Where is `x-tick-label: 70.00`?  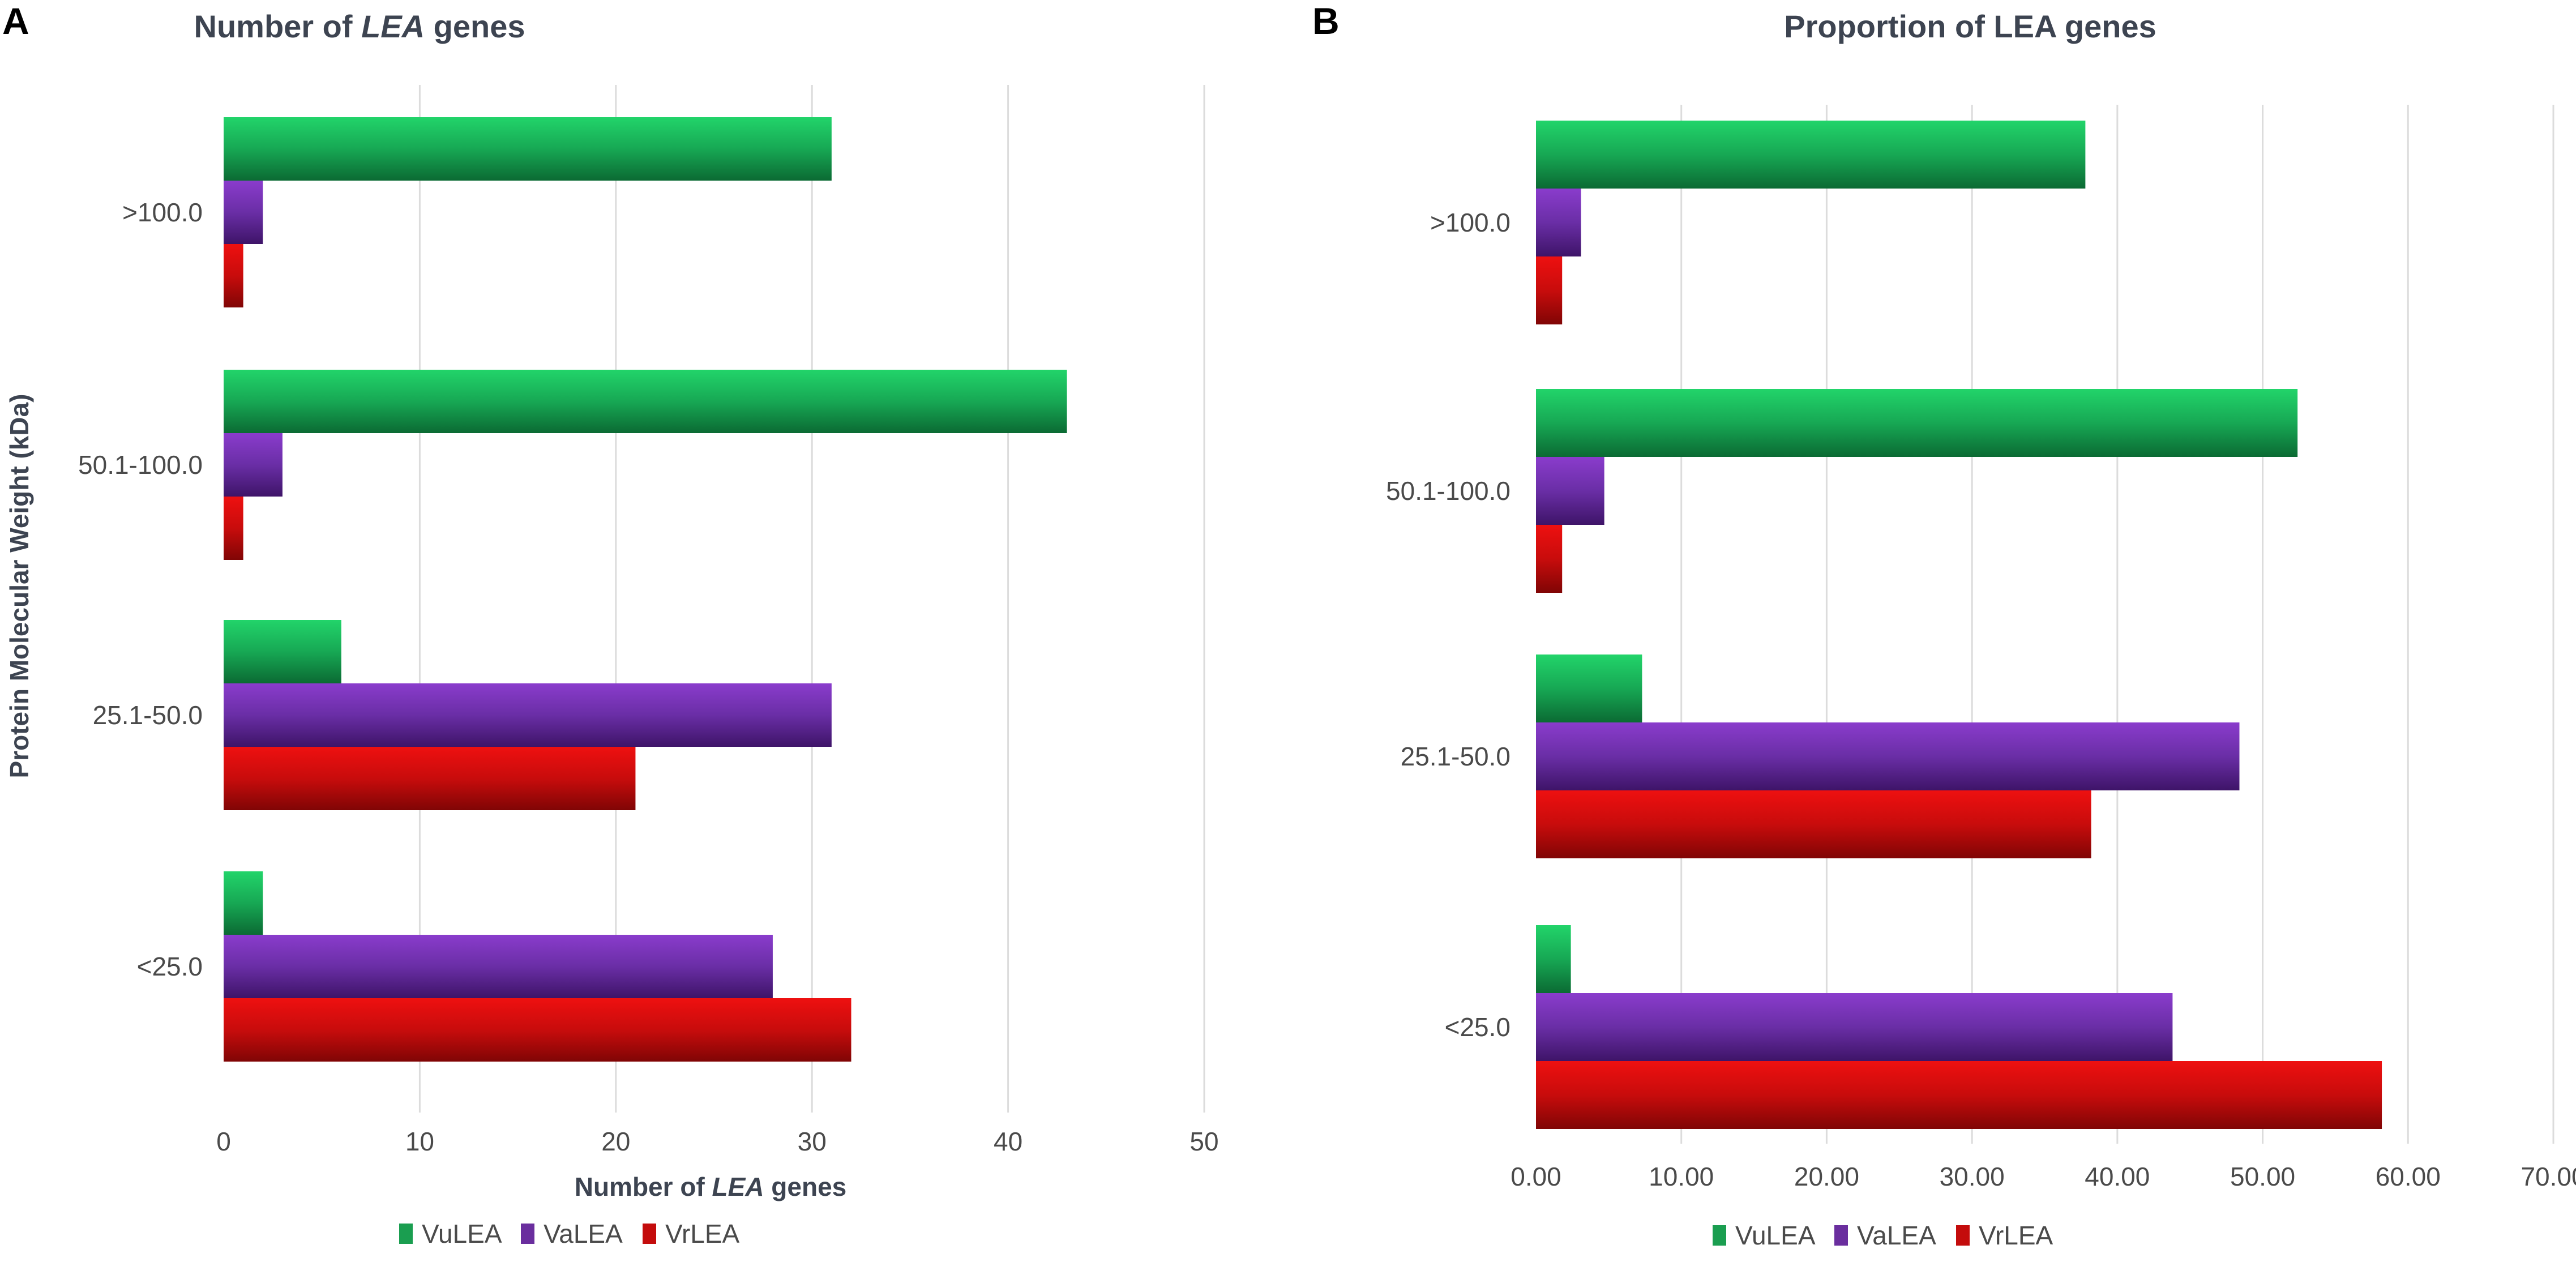
x-tick-label: 70.00 is located at coordinates (2548, 1176).